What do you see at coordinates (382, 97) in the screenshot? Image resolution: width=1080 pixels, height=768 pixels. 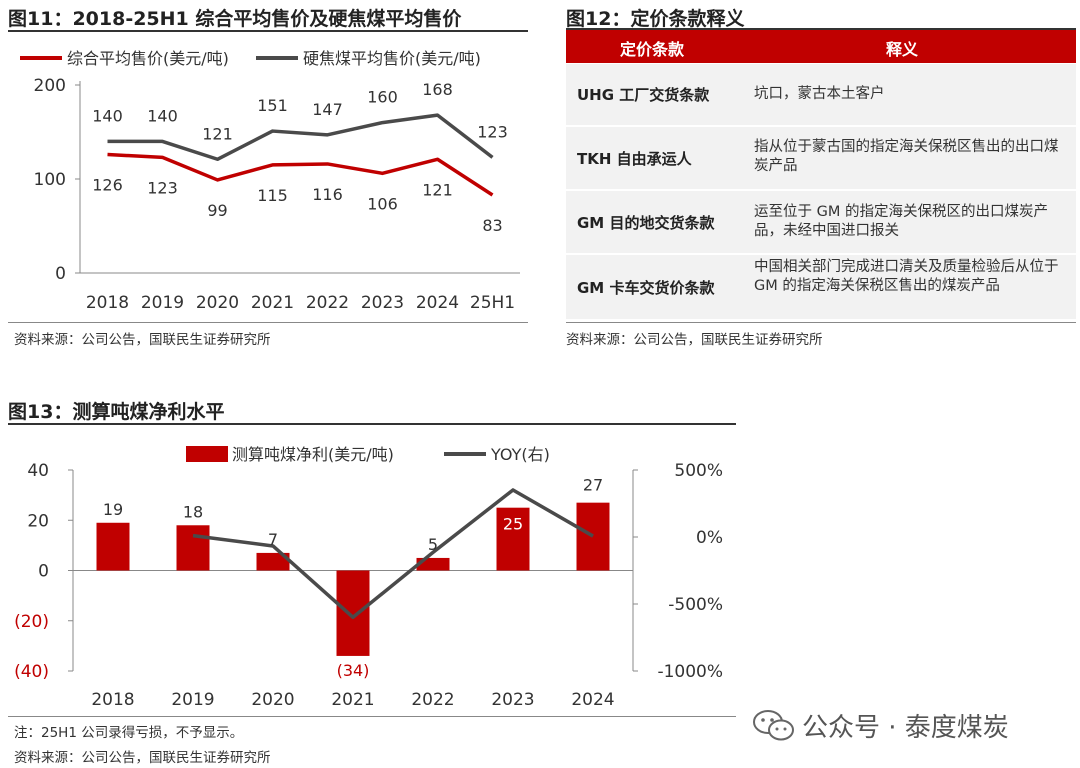 I see `data-label: 160` at bounding box center [382, 97].